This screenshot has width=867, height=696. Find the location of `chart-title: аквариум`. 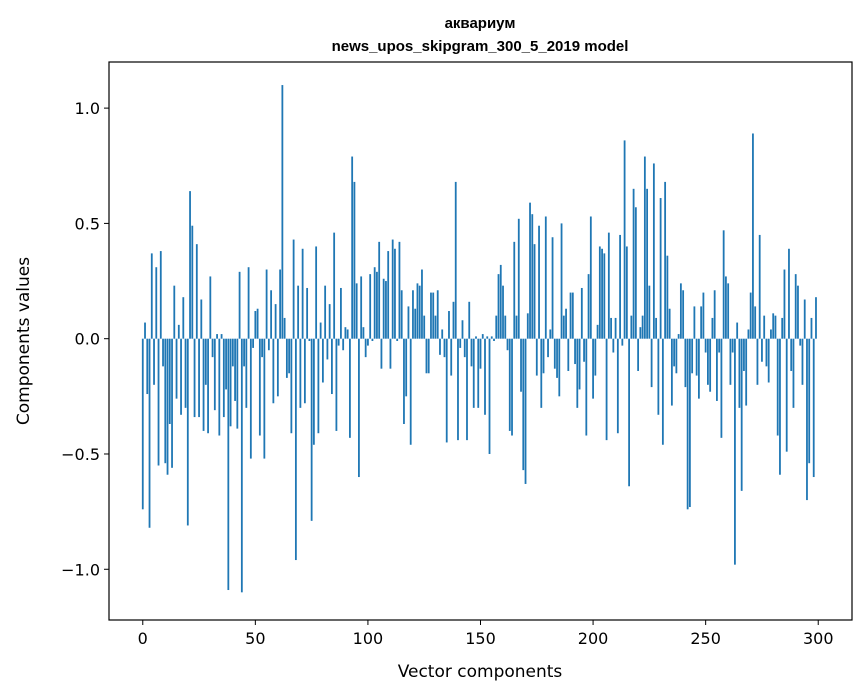

chart-title: аквариум is located at coordinates (480, 23).